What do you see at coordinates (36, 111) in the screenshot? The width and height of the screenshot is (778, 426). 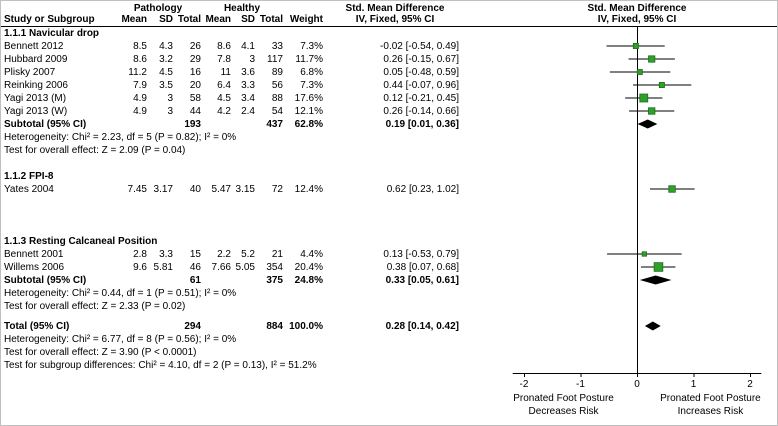 I see `study-name: Yagi 2013 (W)` at bounding box center [36, 111].